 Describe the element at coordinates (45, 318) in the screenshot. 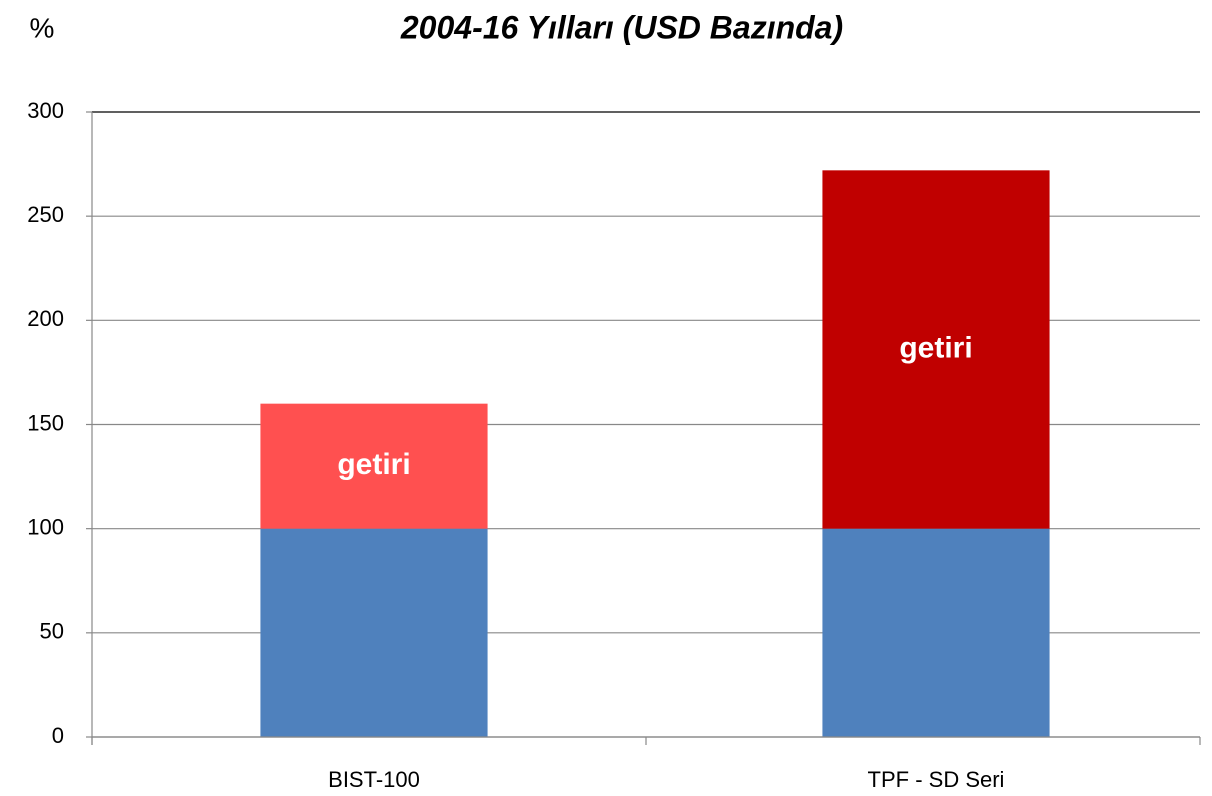

I see `y-tick-label: 200` at that location.